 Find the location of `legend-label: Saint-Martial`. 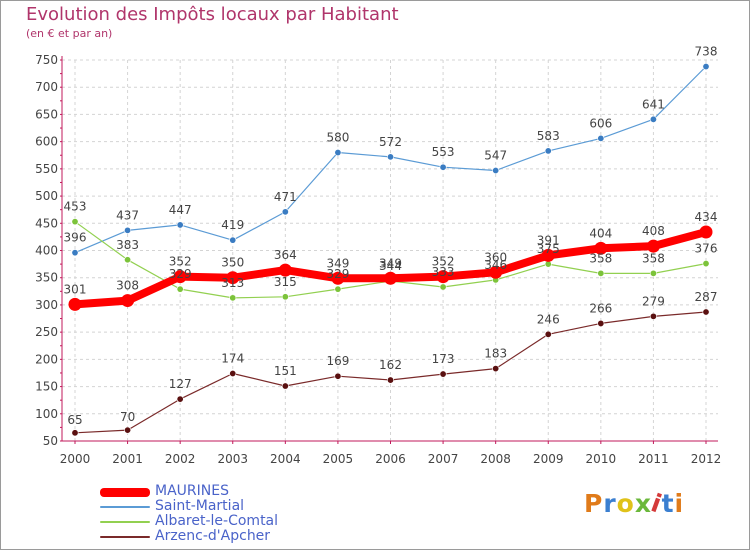

legend-label: Saint-Martial is located at coordinates (200, 506).